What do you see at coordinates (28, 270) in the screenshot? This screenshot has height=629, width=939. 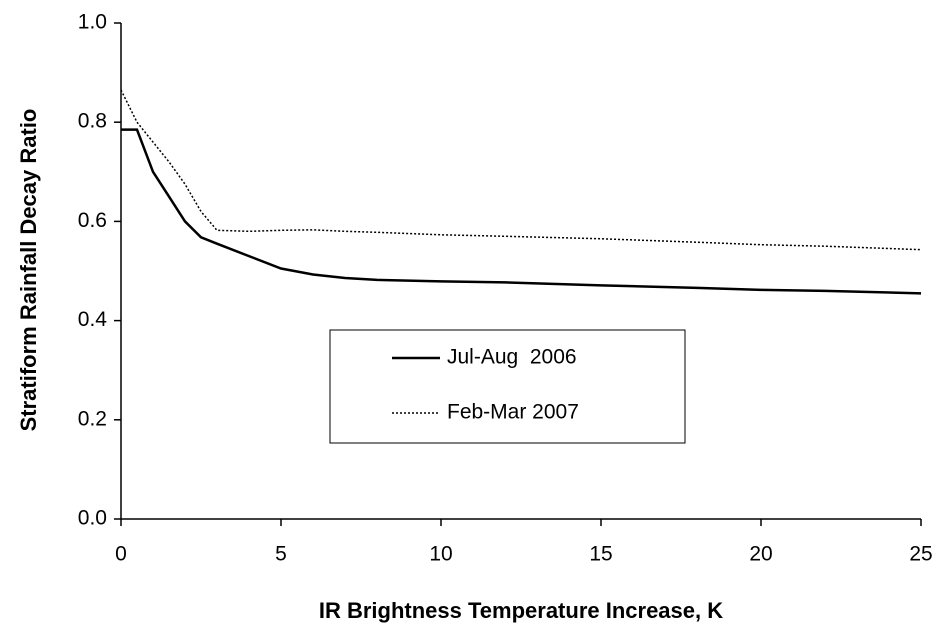 I see `y-axis-title: Stratiform Rainfall Decay Ratio` at bounding box center [28, 270].